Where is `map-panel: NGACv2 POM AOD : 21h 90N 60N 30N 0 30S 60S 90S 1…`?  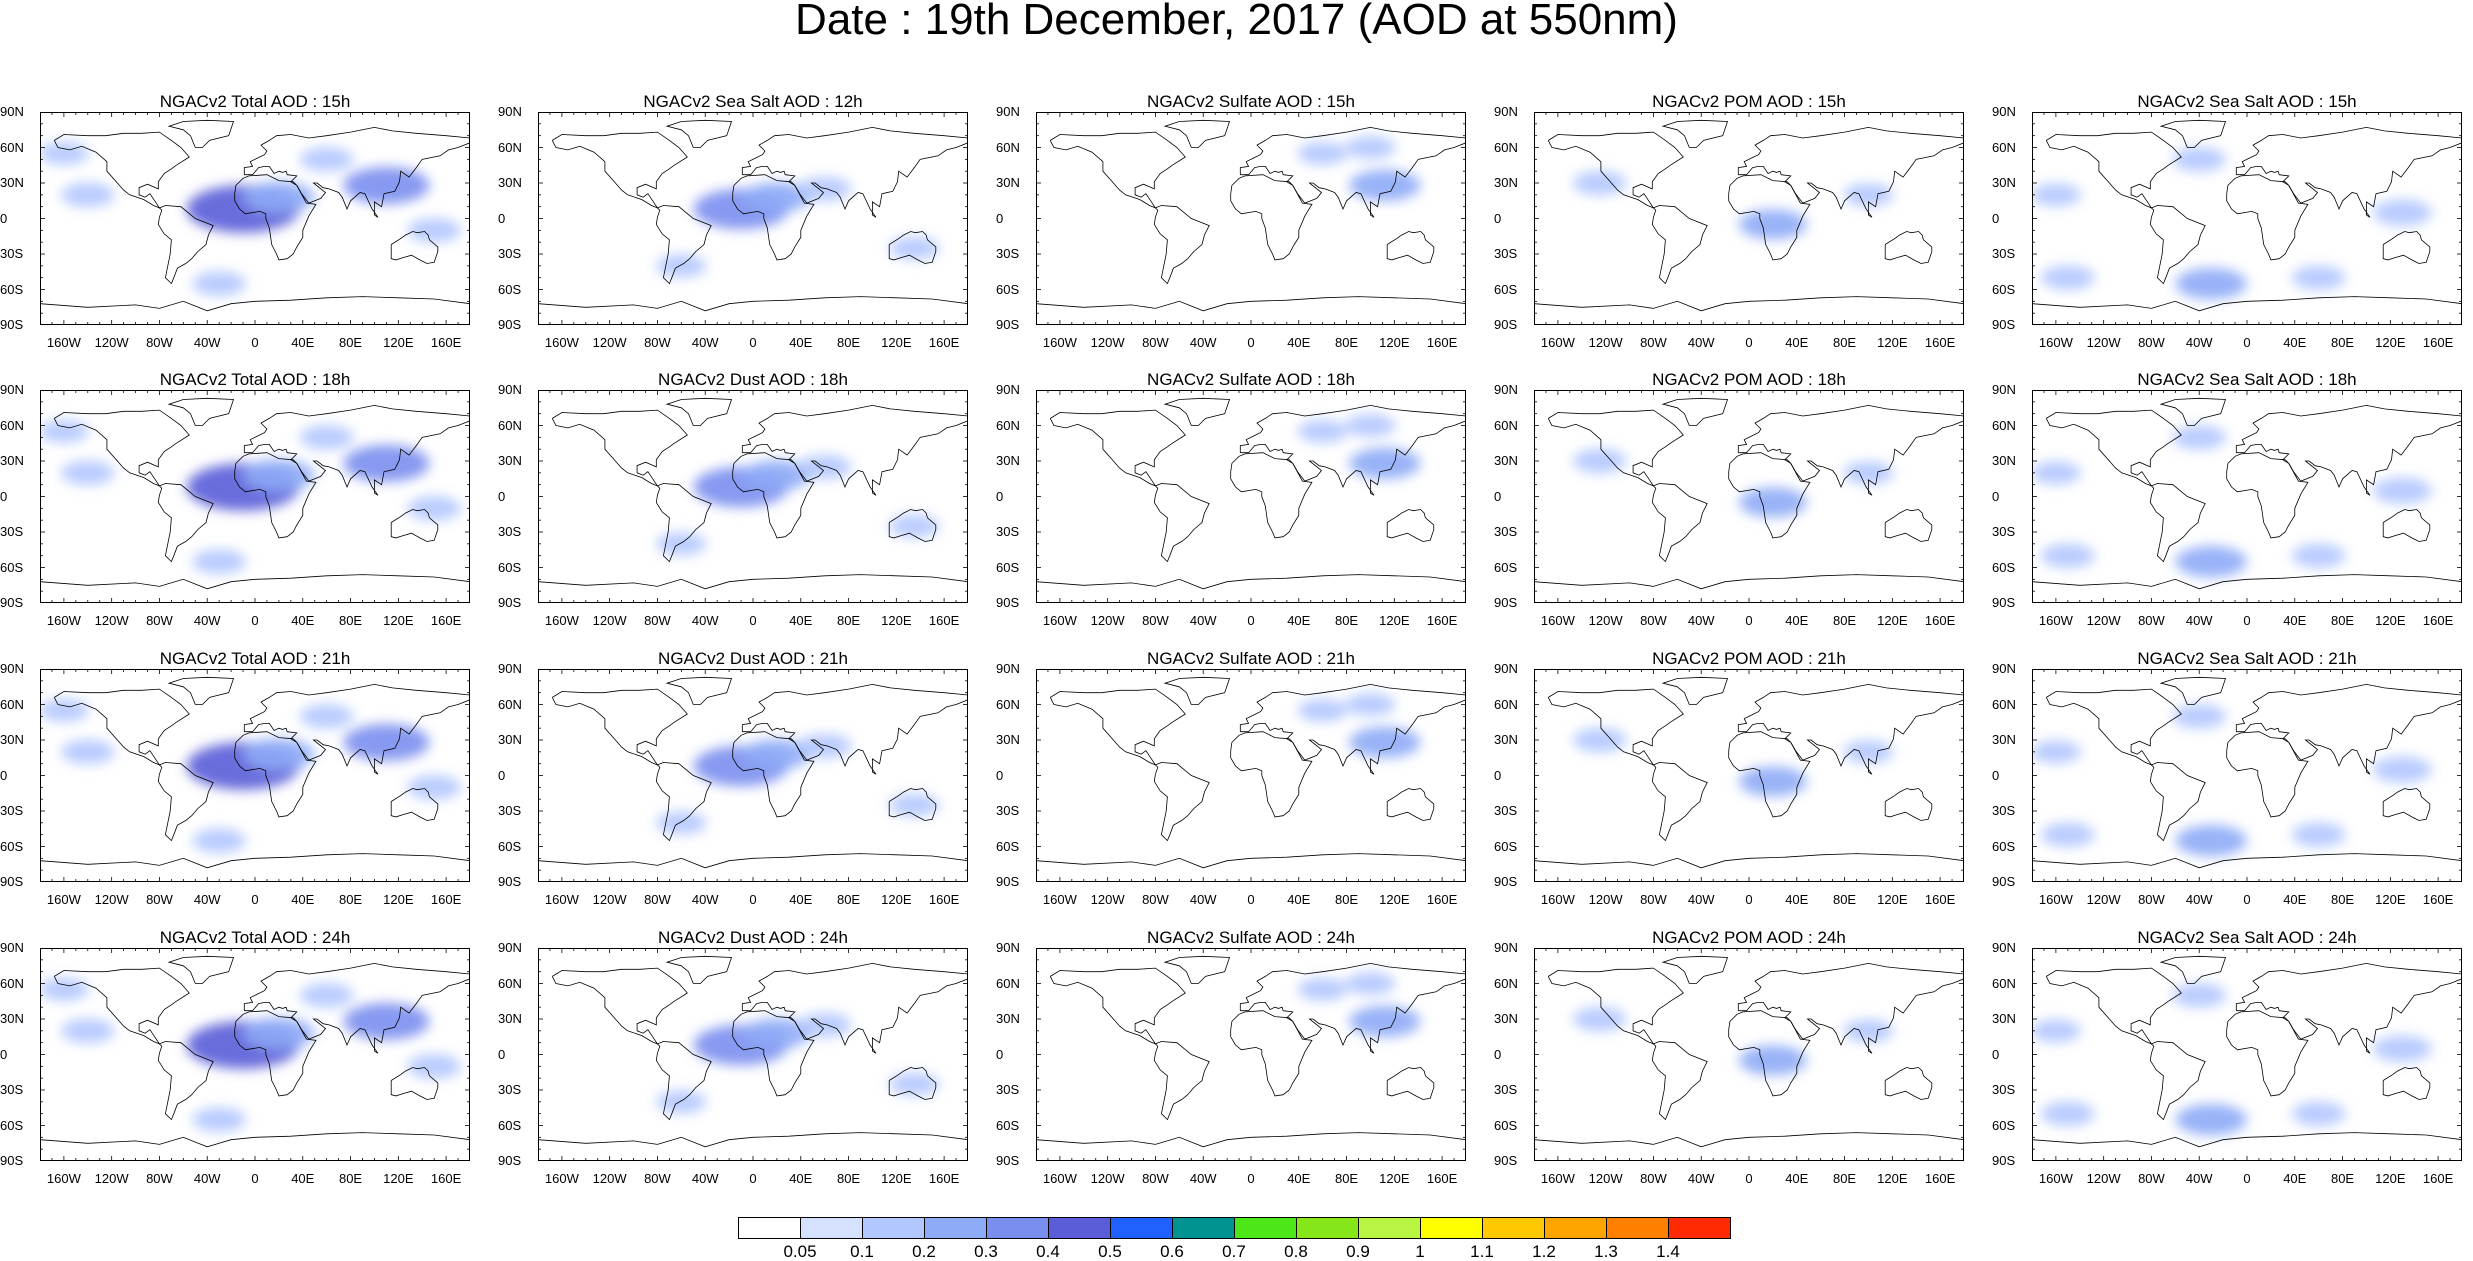 map-panel: NGACv2 POM AOD : 21h 90N 60N 30N 0 30S 60S 90S 1… is located at coordinates (1729, 782).